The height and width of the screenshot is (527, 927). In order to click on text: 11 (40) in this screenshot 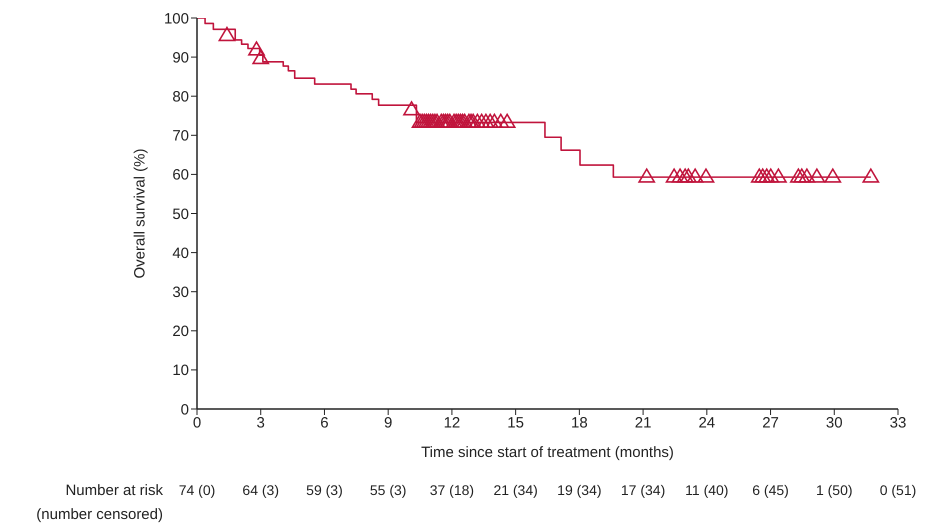, I will do `click(707, 490)`.